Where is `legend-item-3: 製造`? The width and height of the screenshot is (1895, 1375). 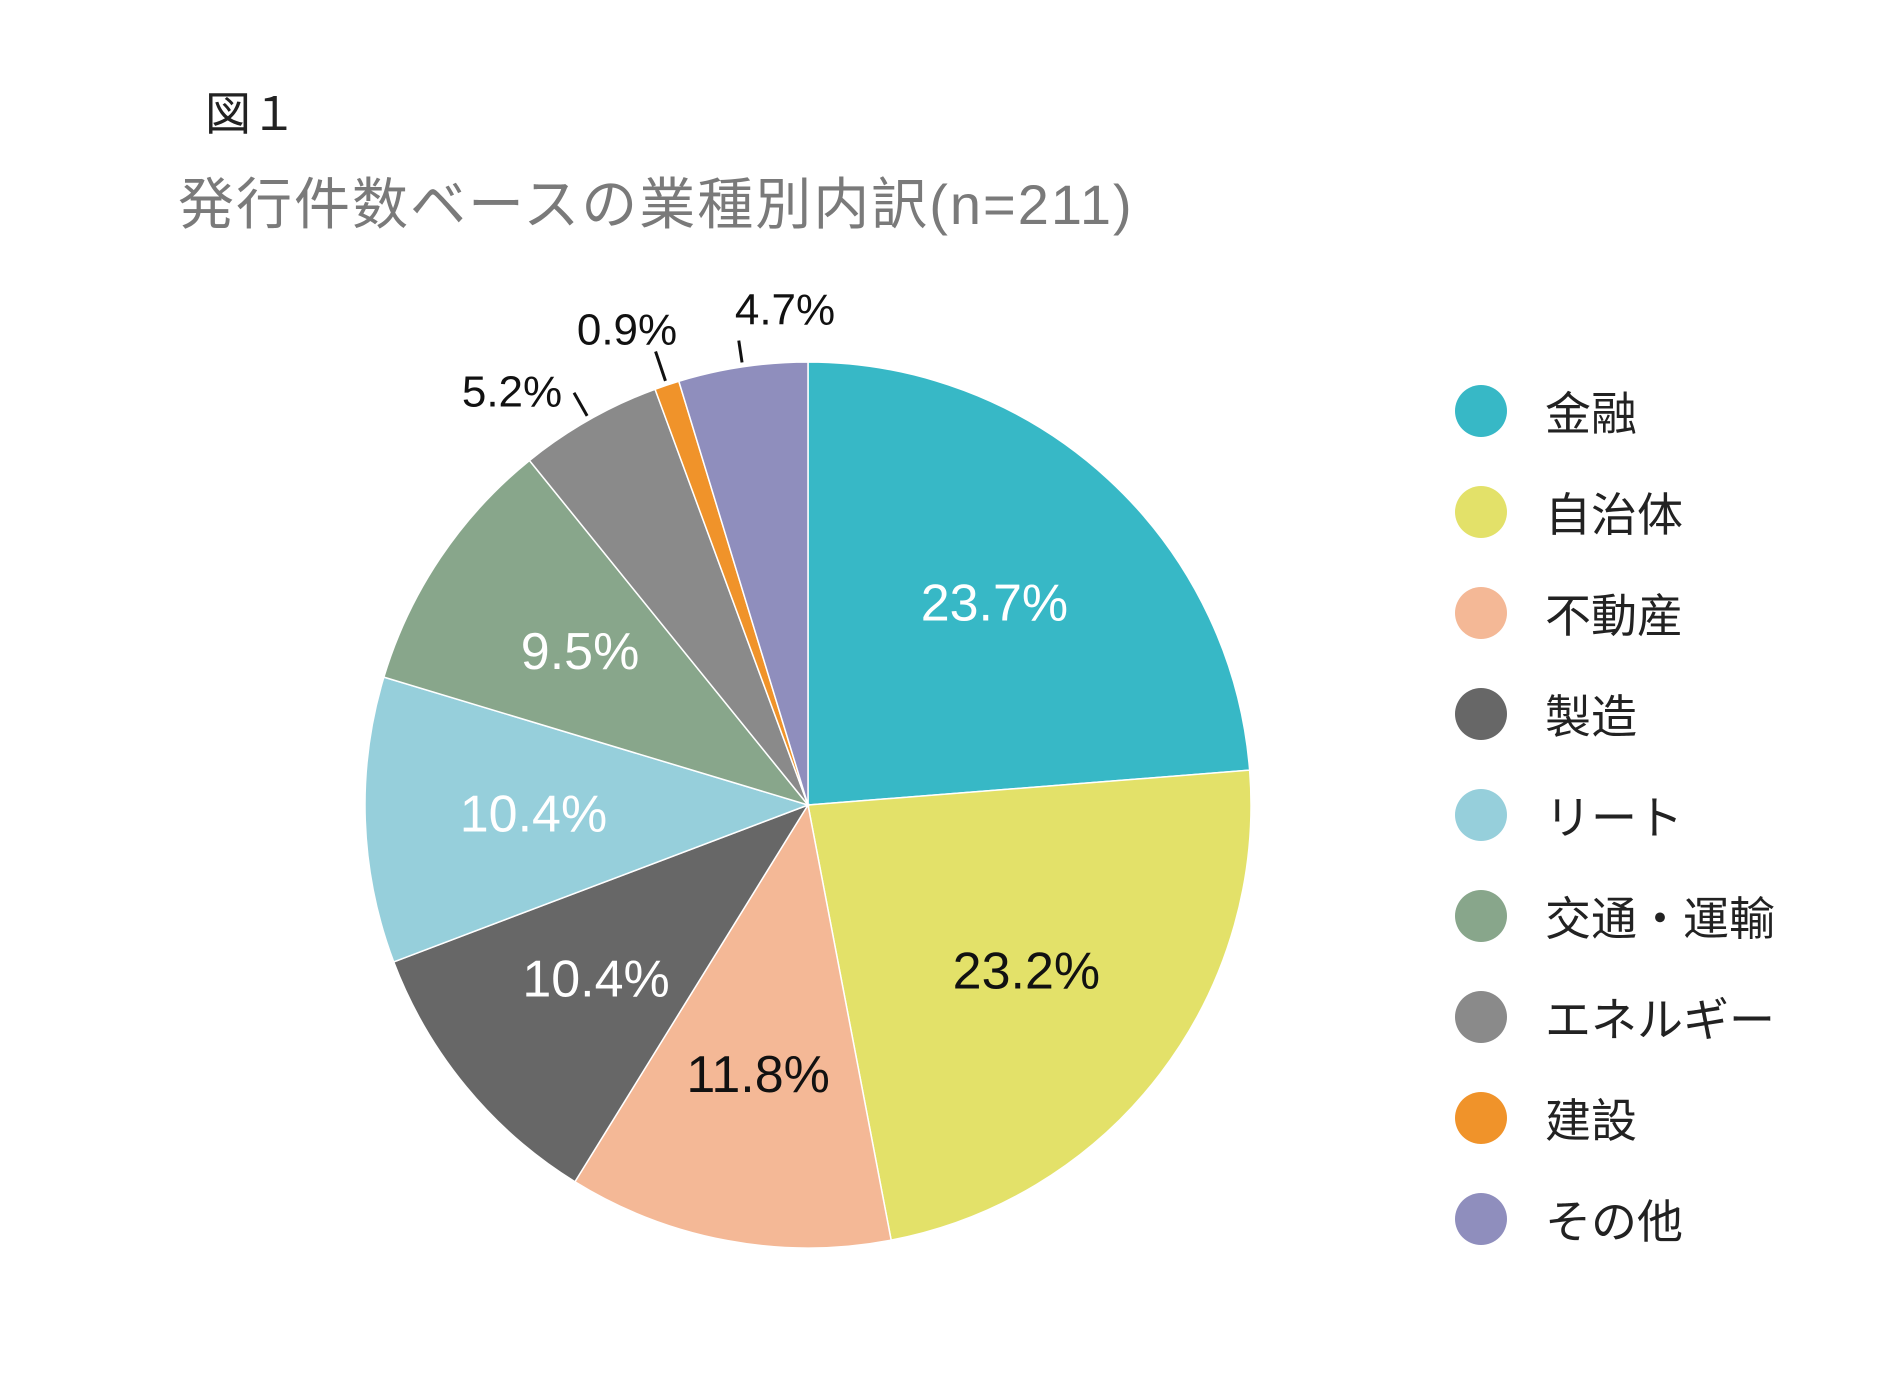 legend-item-3: 製造 is located at coordinates (1615, 713).